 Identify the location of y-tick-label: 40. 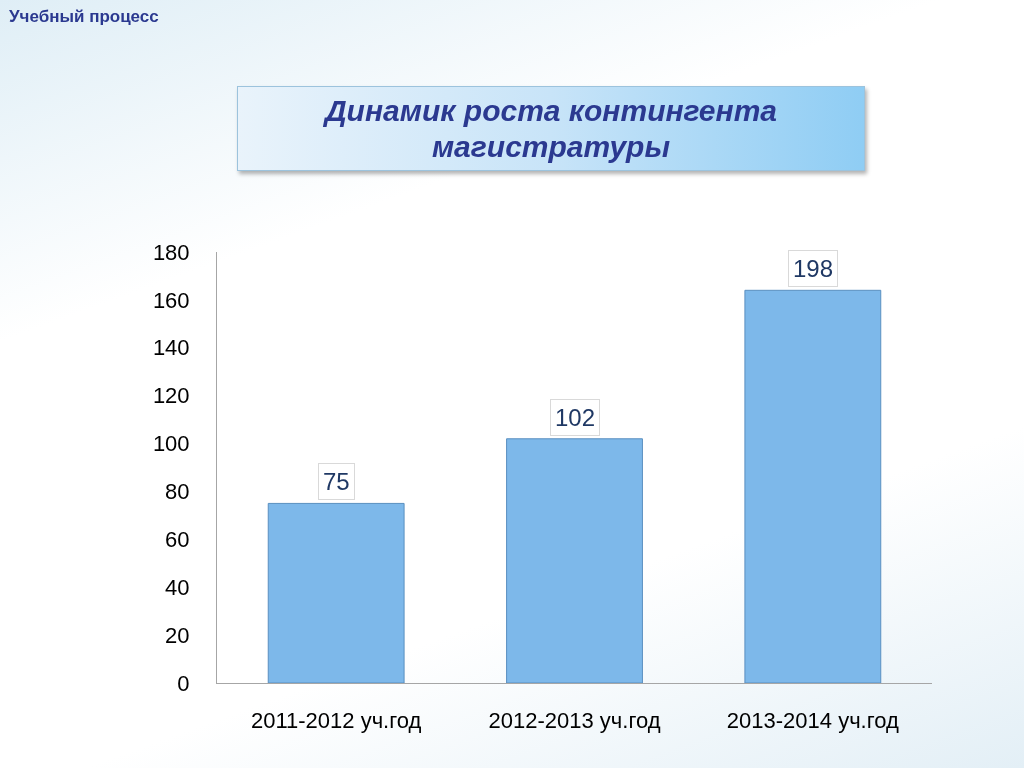
(177, 587).